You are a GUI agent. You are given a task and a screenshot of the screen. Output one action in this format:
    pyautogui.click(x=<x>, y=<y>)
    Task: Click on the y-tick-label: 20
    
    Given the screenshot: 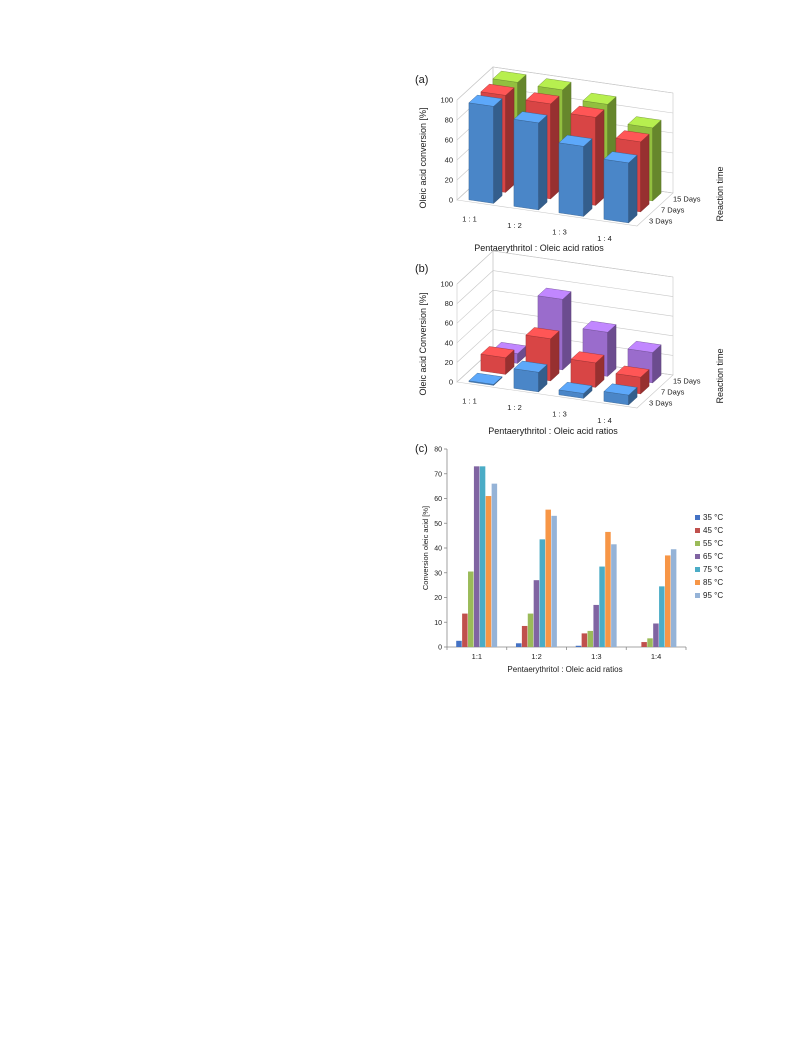 What is the action you would take?
    pyautogui.click(x=449, y=180)
    